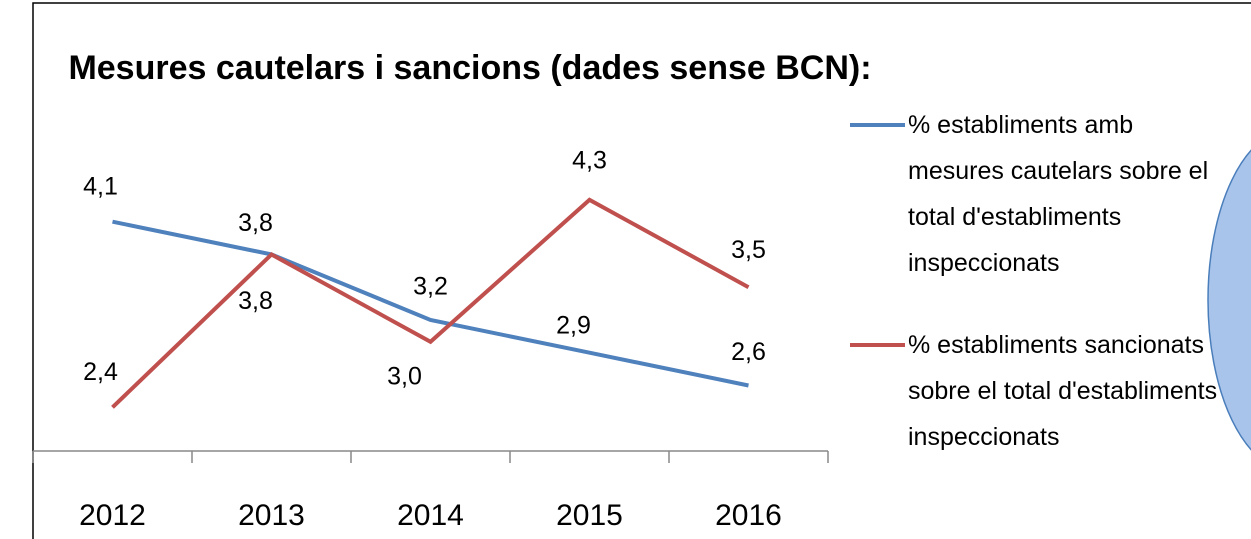 This screenshot has height=539, width=1251. What do you see at coordinates (589, 515) in the screenshot?
I see `x-tick-label: 2015` at bounding box center [589, 515].